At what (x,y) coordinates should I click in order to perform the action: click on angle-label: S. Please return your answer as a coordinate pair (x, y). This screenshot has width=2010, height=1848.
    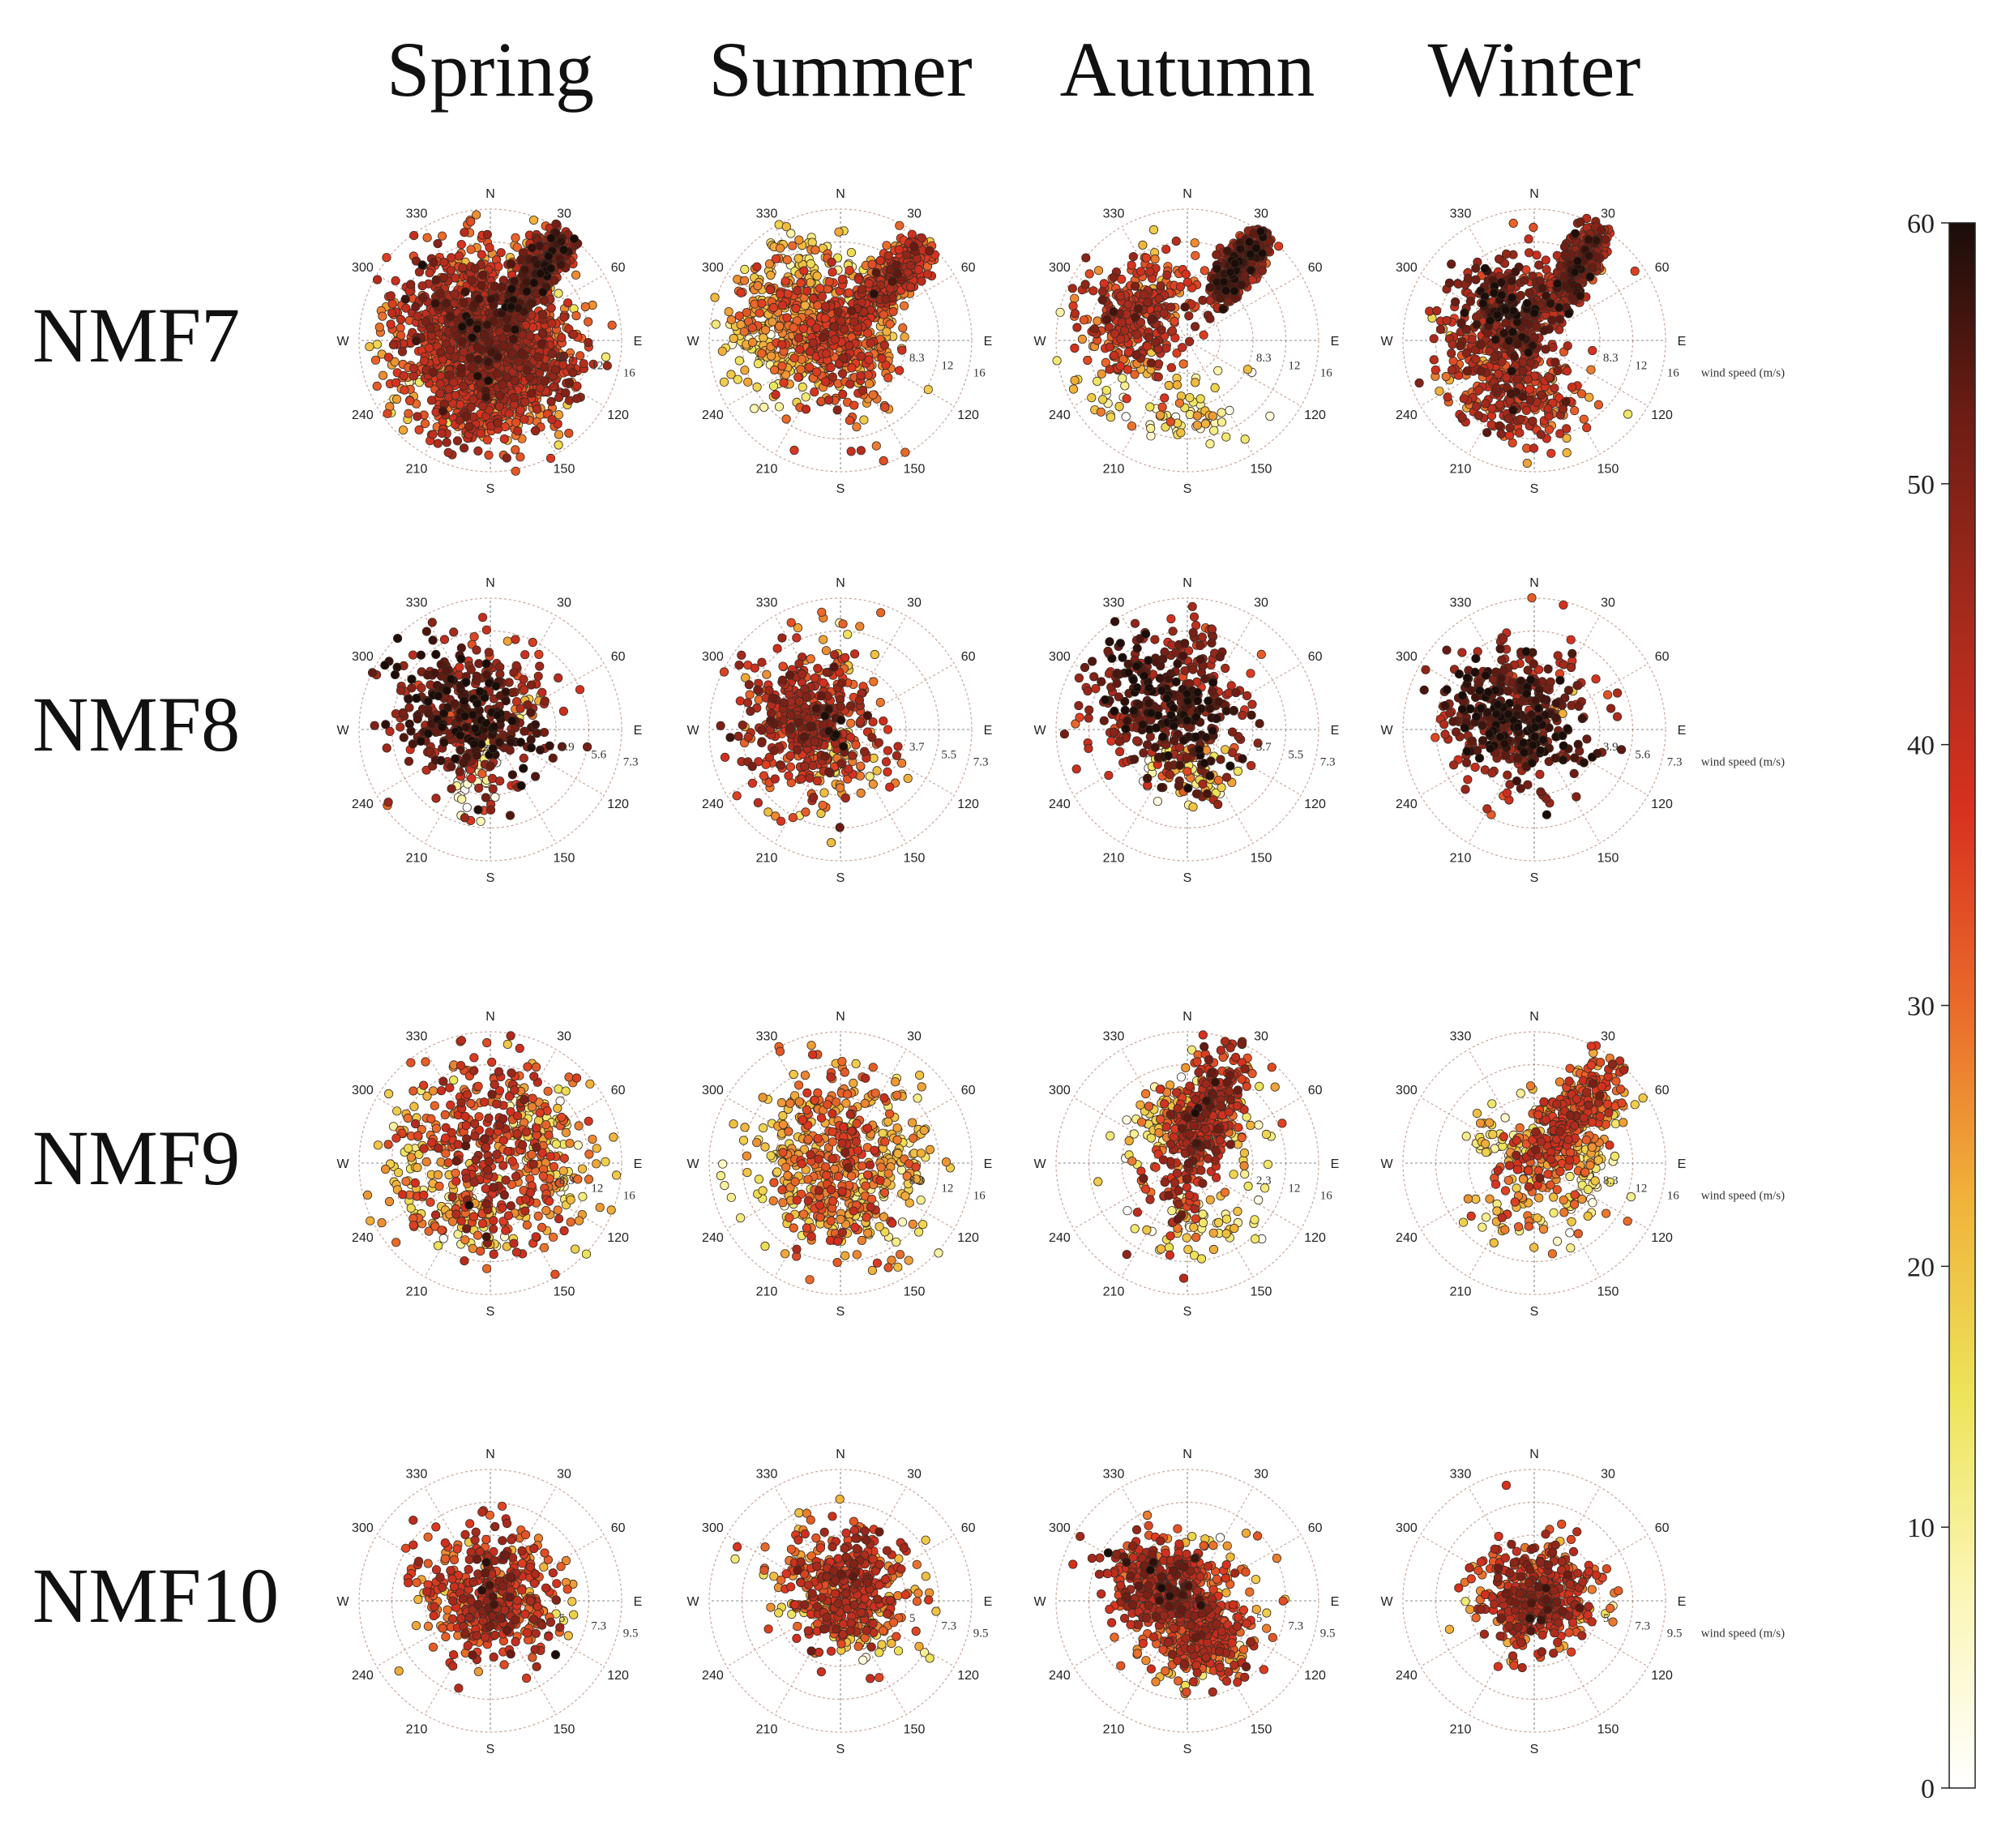
    Looking at the image, I should click on (1534, 489).